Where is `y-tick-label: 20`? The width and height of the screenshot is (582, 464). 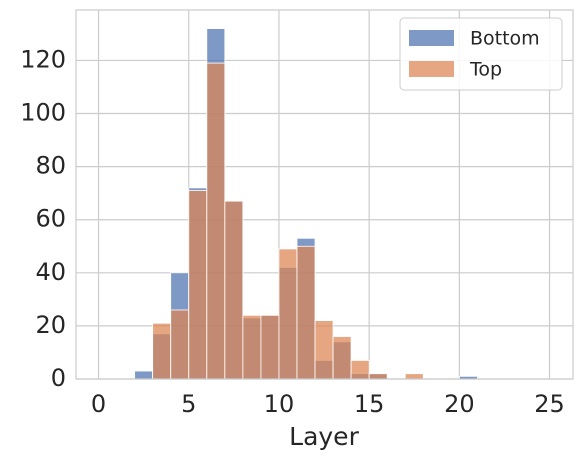
y-tick-label: 20 is located at coordinates (50, 325).